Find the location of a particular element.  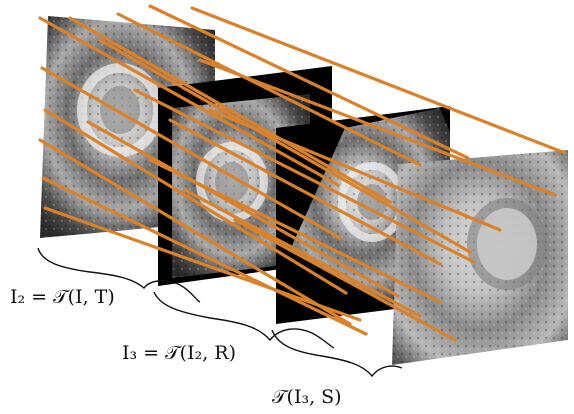

brace-step1 is located at coordinates (119, 275).